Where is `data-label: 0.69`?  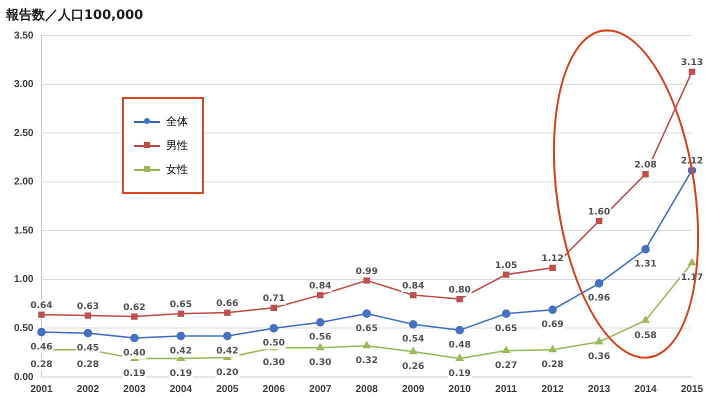
data-label: 0.69 is located at coordinates (552, 325).